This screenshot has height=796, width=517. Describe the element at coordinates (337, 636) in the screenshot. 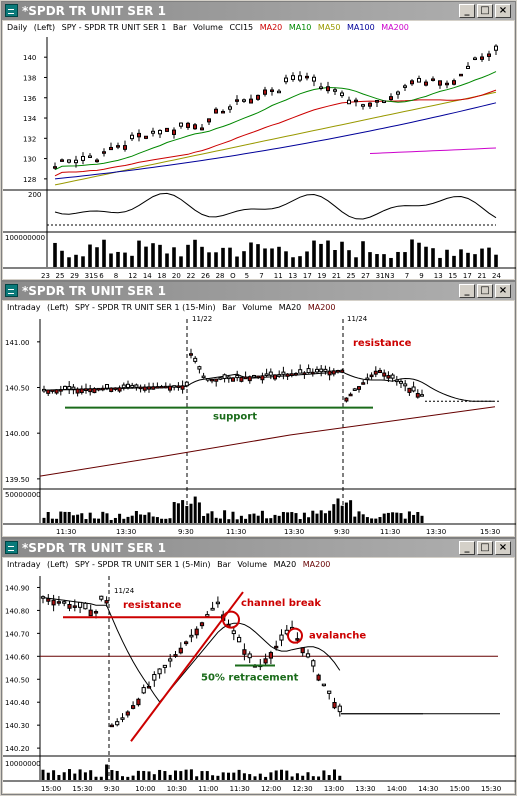

I see `avalanche-annotation: avalanche` at that location.